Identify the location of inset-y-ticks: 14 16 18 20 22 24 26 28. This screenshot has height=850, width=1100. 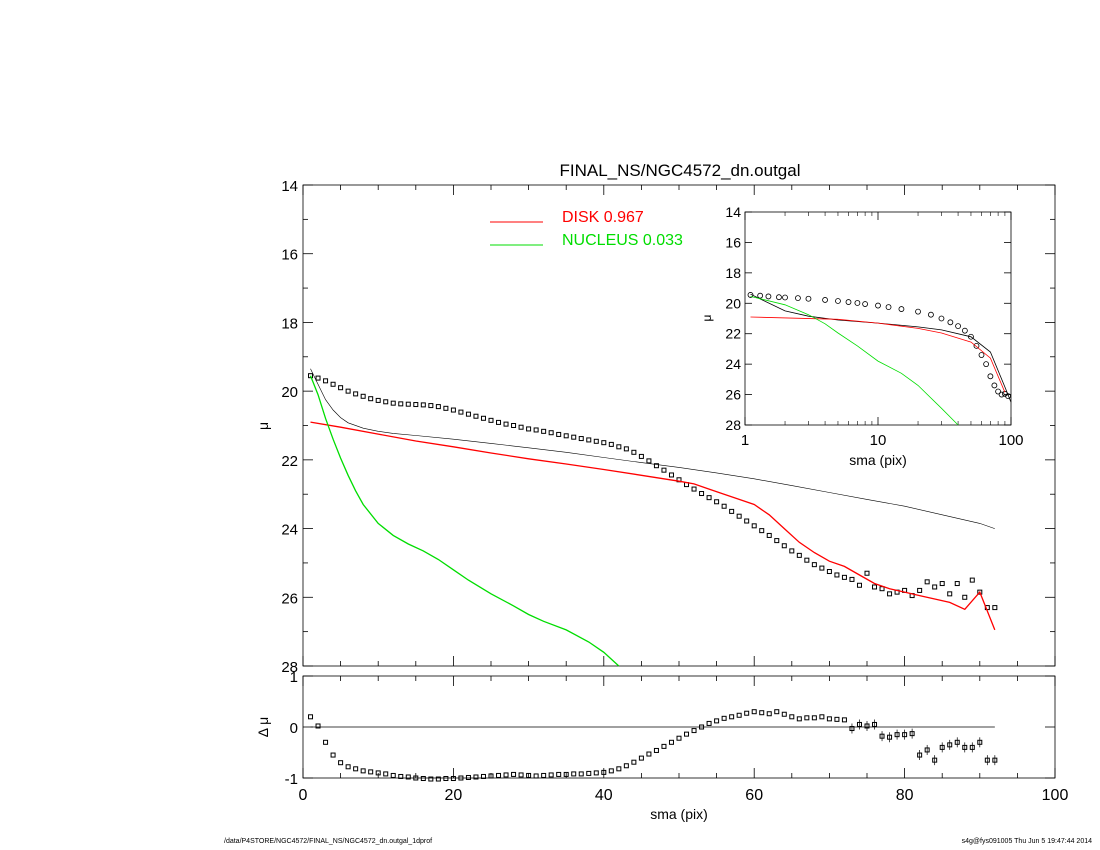
(868, 318).